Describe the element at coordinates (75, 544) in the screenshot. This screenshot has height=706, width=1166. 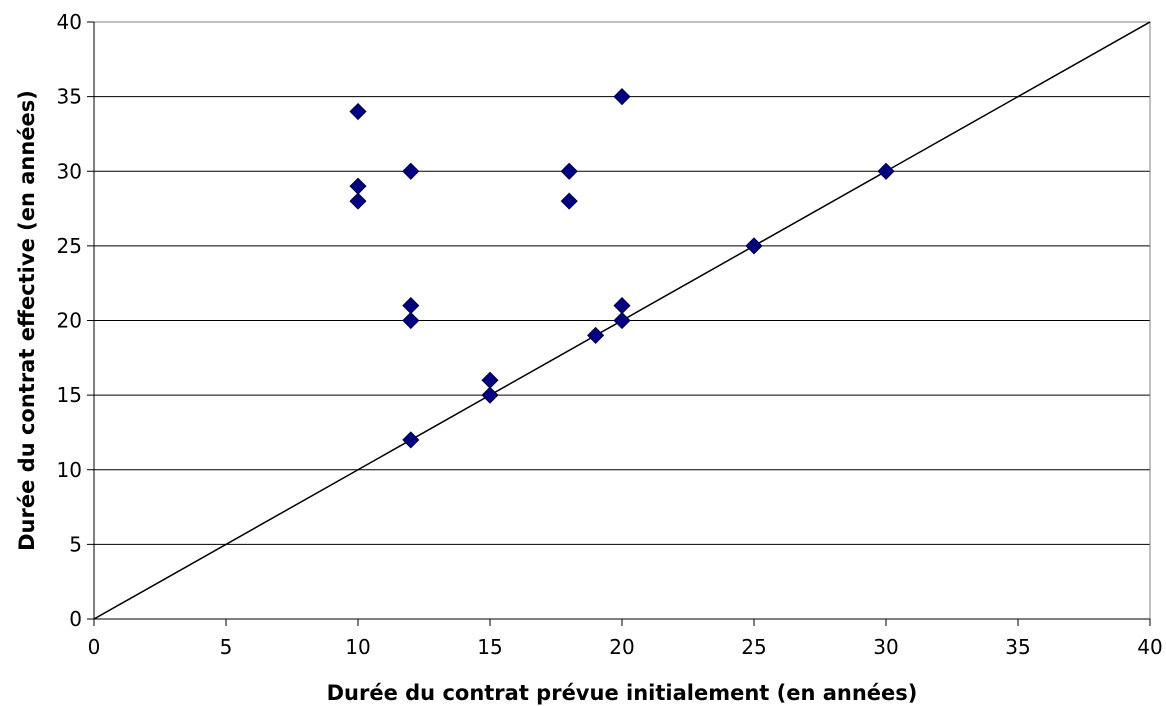
I see `y-tick-label-5: 5` at that location.